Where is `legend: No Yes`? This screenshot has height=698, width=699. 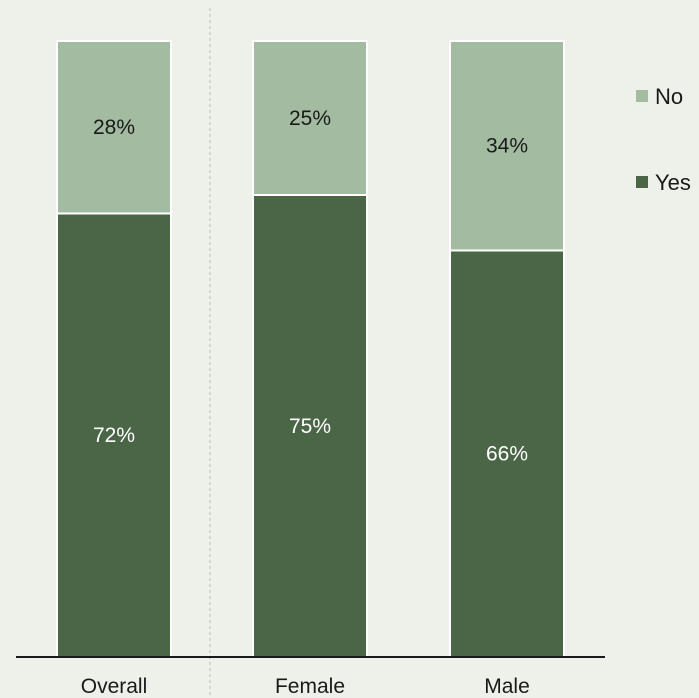 legend: No Yes is located at coordinates (663, 139).